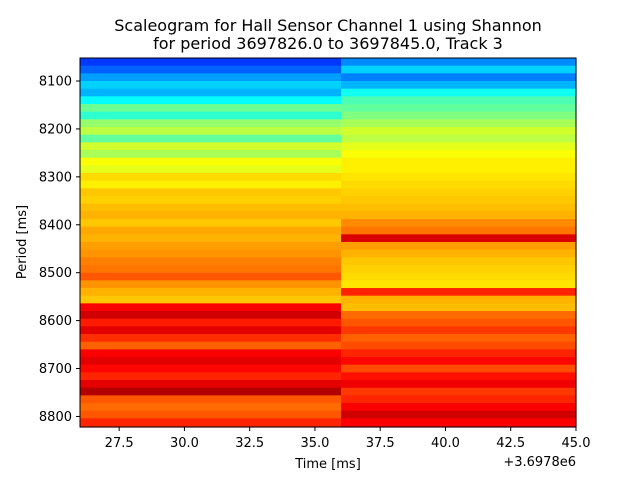 The height and width of the screenshot is (480, 640). I want to click on x-tick-label: 45.0, so click(576, 443).